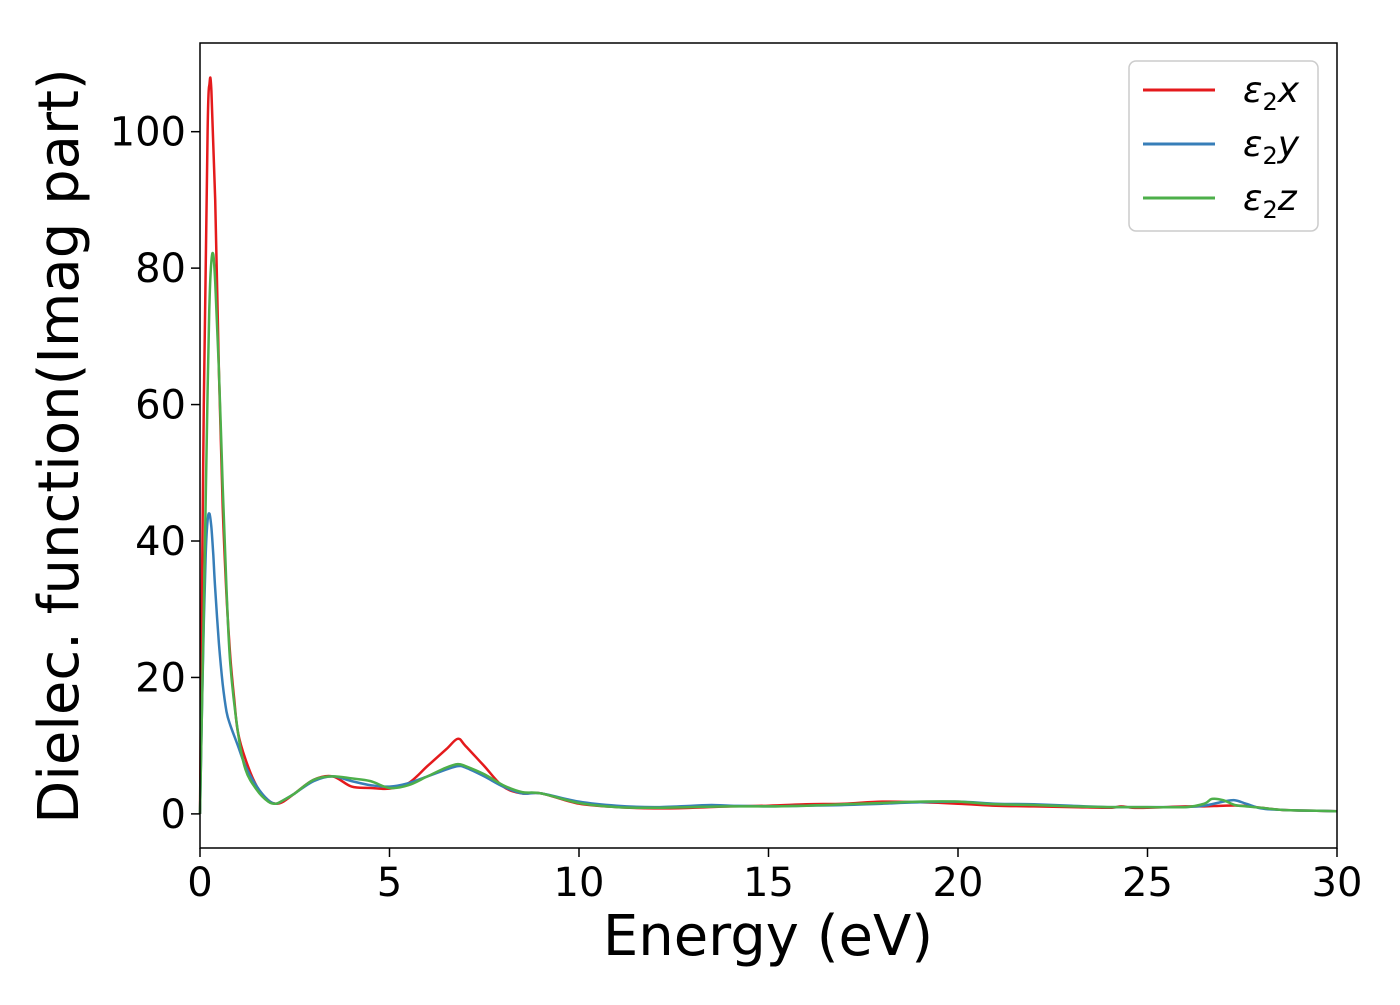 Image resolution: width=1400 pixels, height=1005 pixels. Describe the element at coordinates (768, 883) in the screenshot. I see `x-tick-label: 15` at that location.